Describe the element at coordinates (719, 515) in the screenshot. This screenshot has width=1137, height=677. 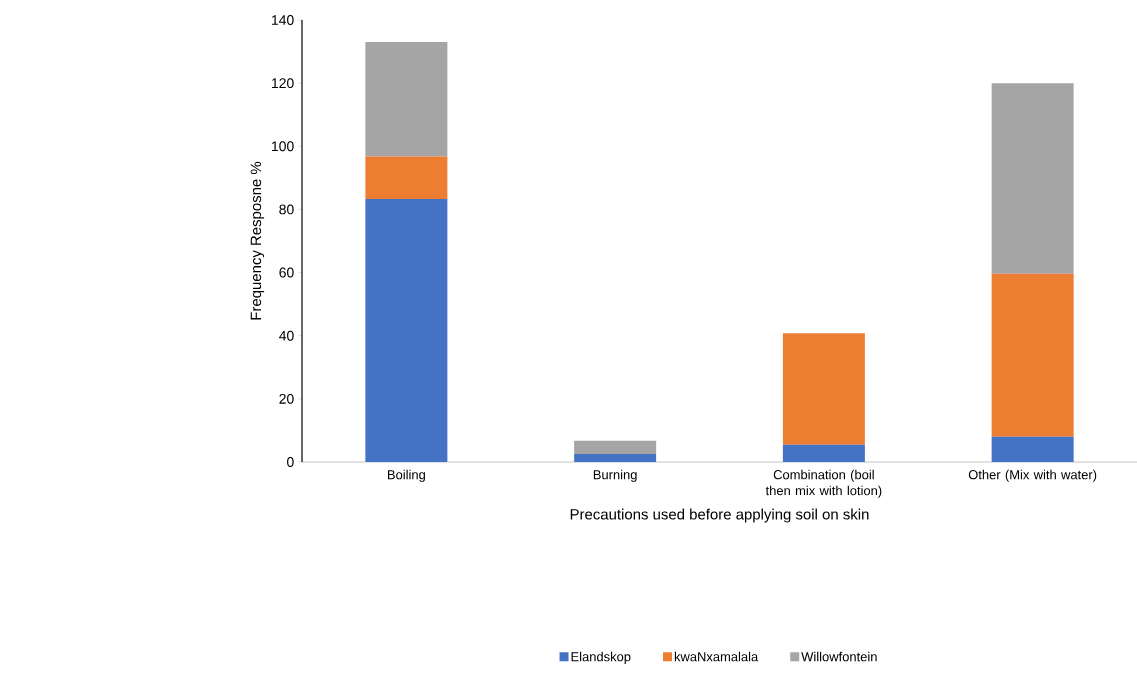
I see `x-axis-title: Precautions used before applying soil on skin` at that location.